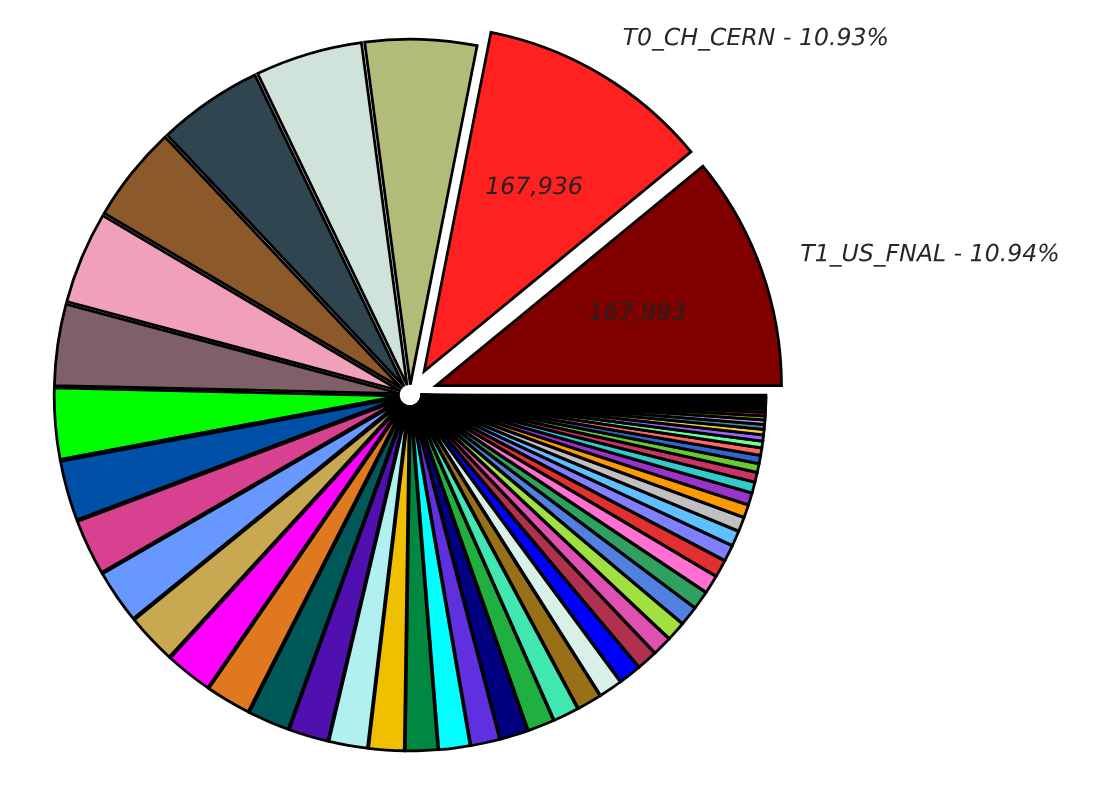 The width and height of the screenshot is (1112, 789). Describe the element at coordinates (637, 312) in the screenshot. I see `data-label: 167,993` at that location.